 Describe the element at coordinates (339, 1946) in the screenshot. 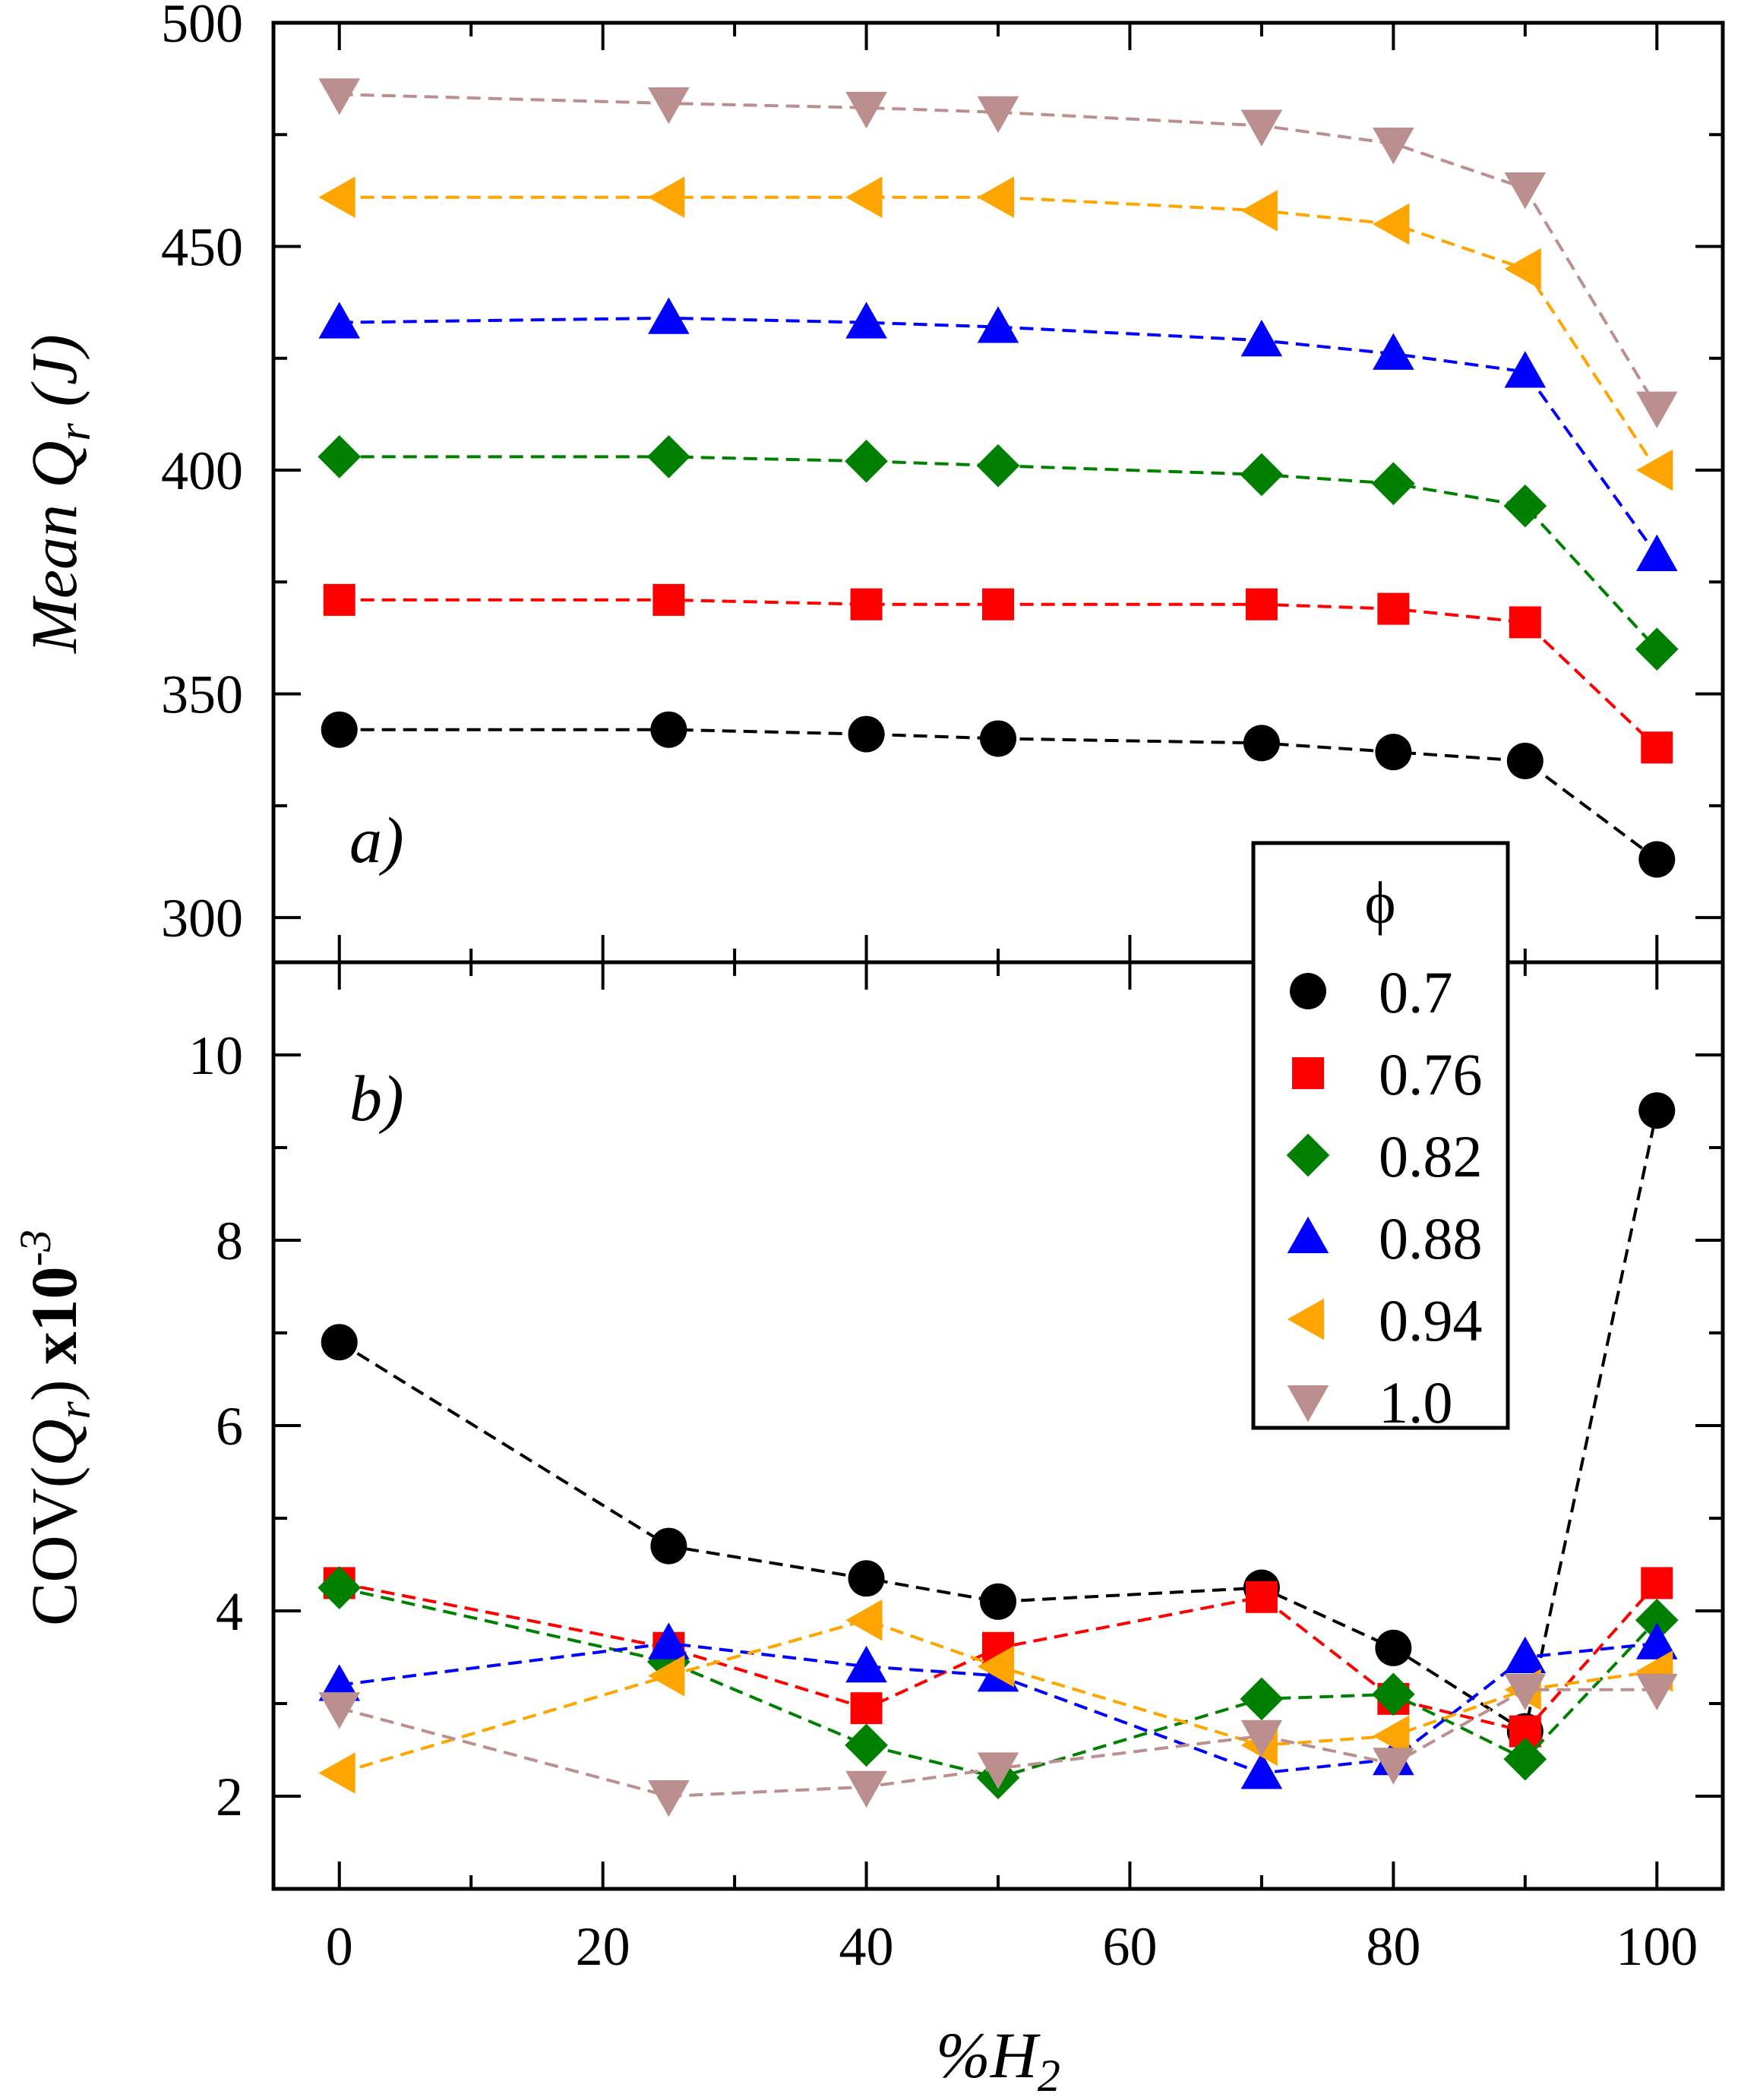

I see `x-tick-label: 0` at that location.